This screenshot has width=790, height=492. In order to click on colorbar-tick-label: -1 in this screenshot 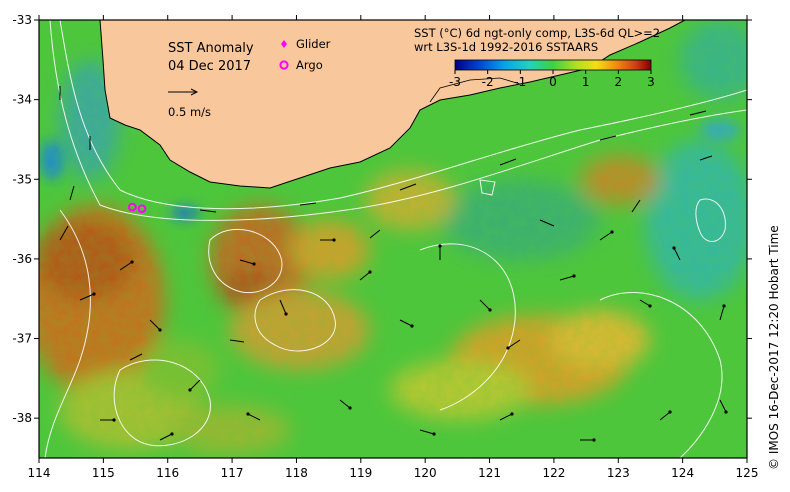, I will do `click(520, 82)`.